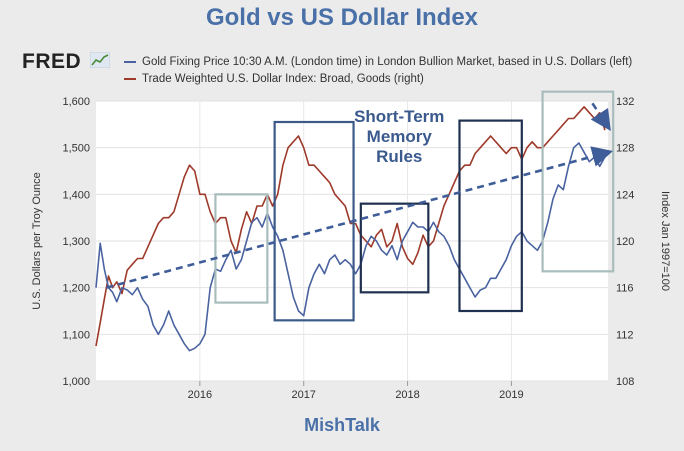 This screenshot has height=451, width=684. Describe the element at coordinates (130, 61) in the screenshot. I see `legend-swatch-gold` at that location.